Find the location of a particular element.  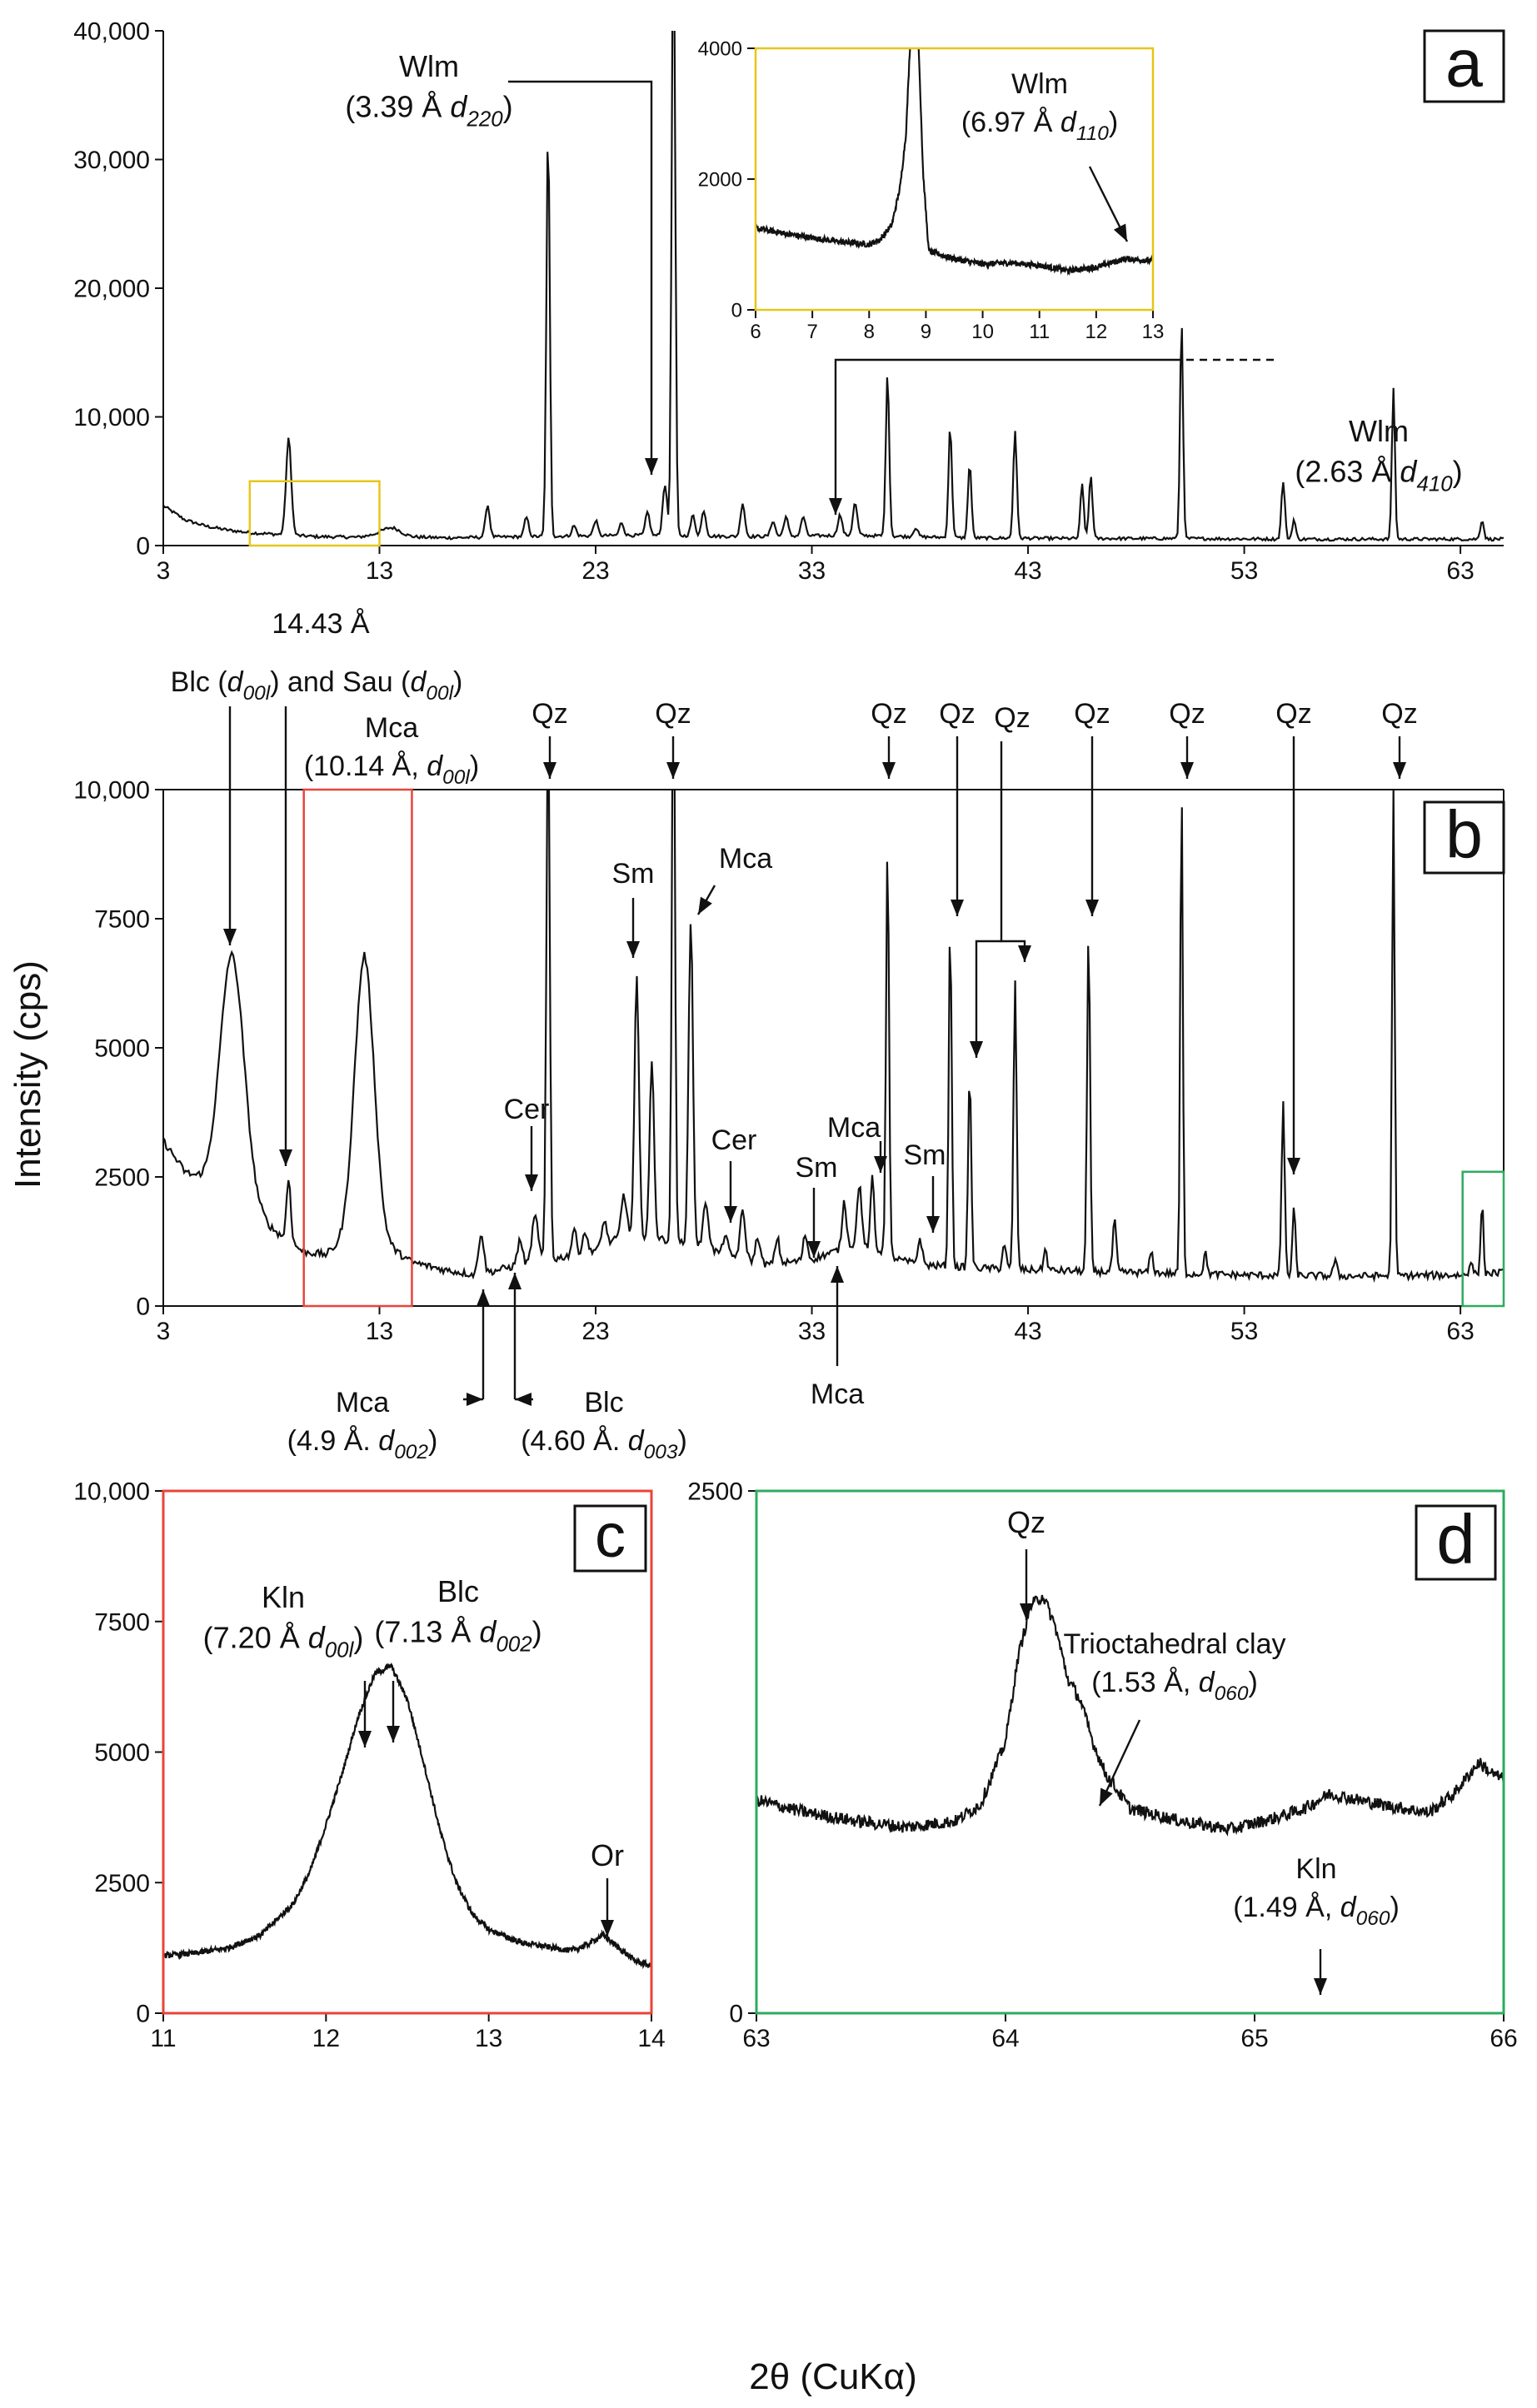

annotation-text: (7.13 Å d002​) is located at coordinates (457, 1636).